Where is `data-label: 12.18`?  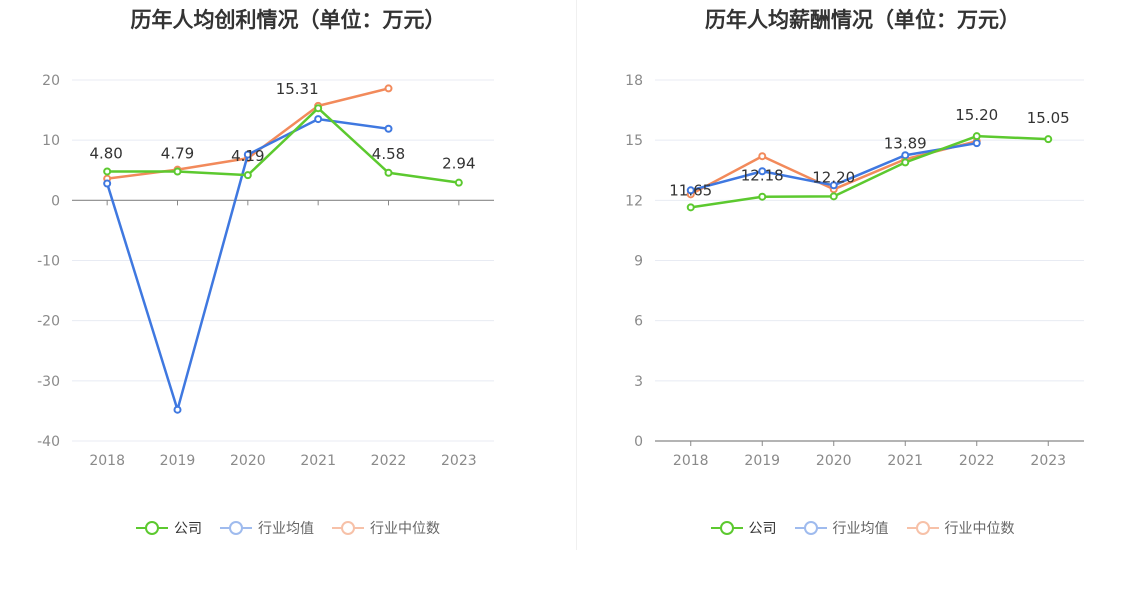
data-label: 12.18 is located at coordinates (762, 176).